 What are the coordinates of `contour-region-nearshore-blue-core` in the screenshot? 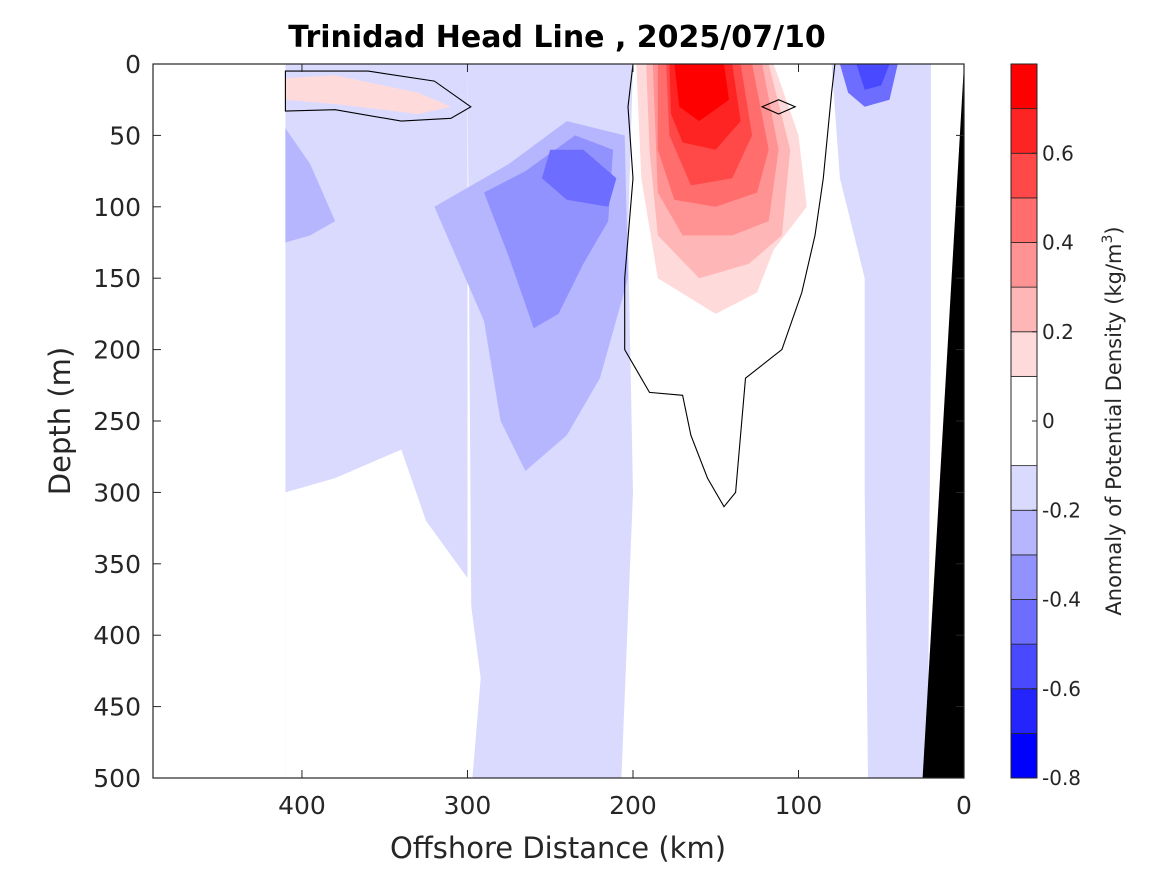 It's located at (873, 77).